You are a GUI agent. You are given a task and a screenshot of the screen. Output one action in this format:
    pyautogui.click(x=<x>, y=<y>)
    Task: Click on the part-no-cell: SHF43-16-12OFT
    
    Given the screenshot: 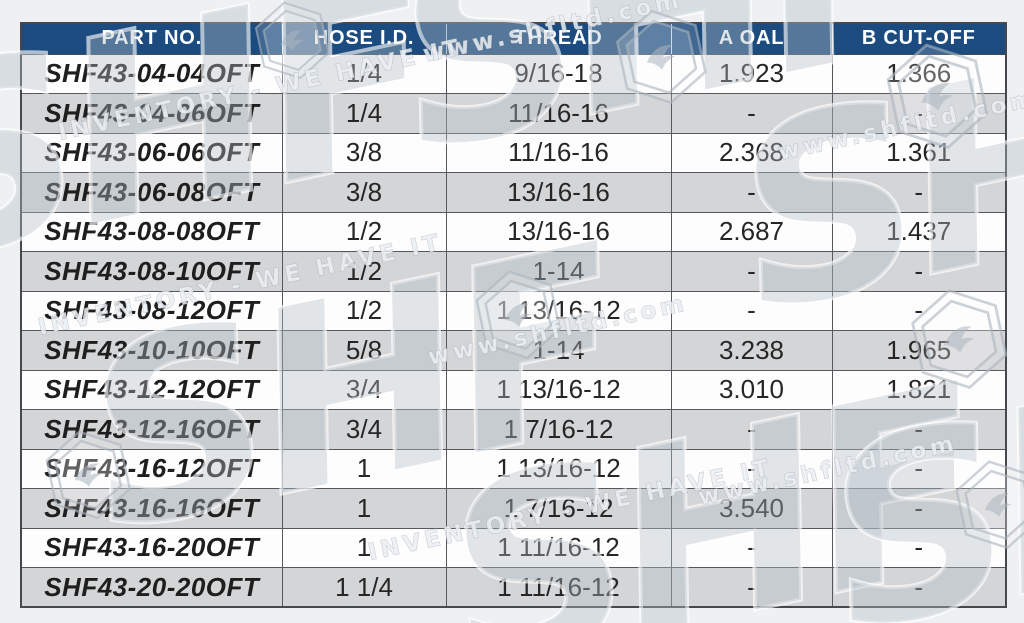 What is the action you would take?
    pyautogui.click(x=151, y=468)
    